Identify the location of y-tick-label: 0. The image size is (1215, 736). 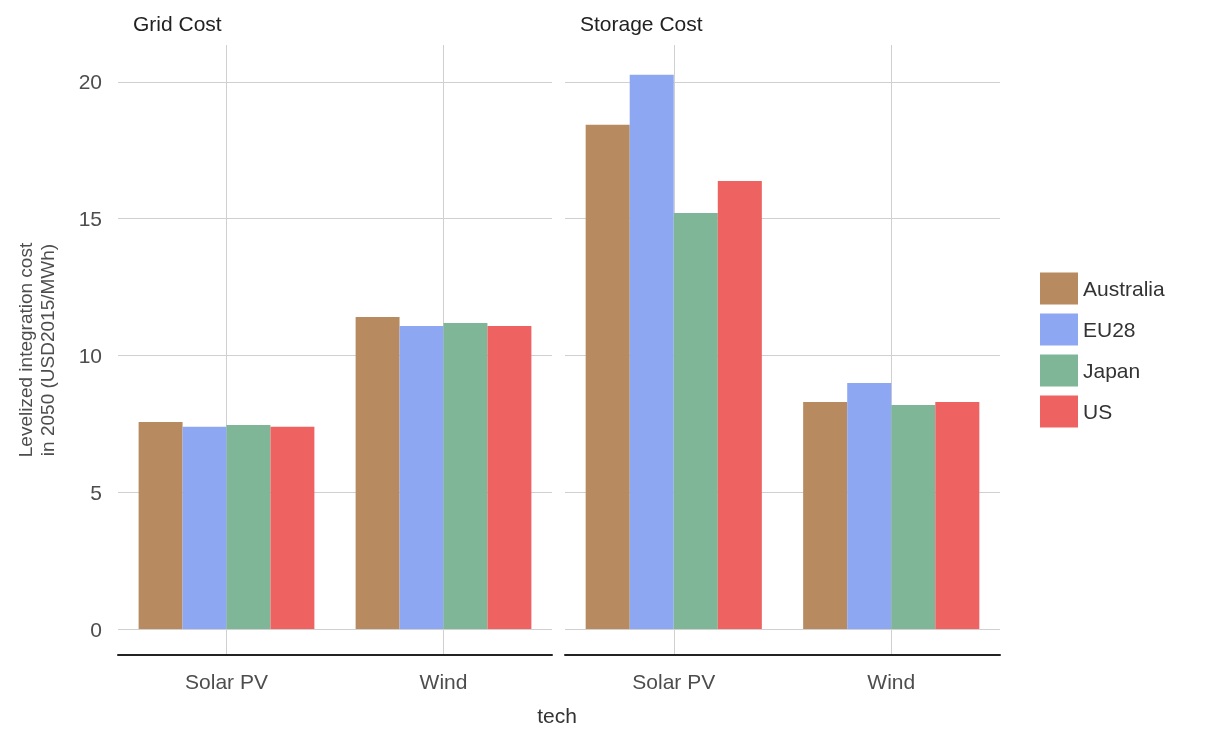
(96, 629).